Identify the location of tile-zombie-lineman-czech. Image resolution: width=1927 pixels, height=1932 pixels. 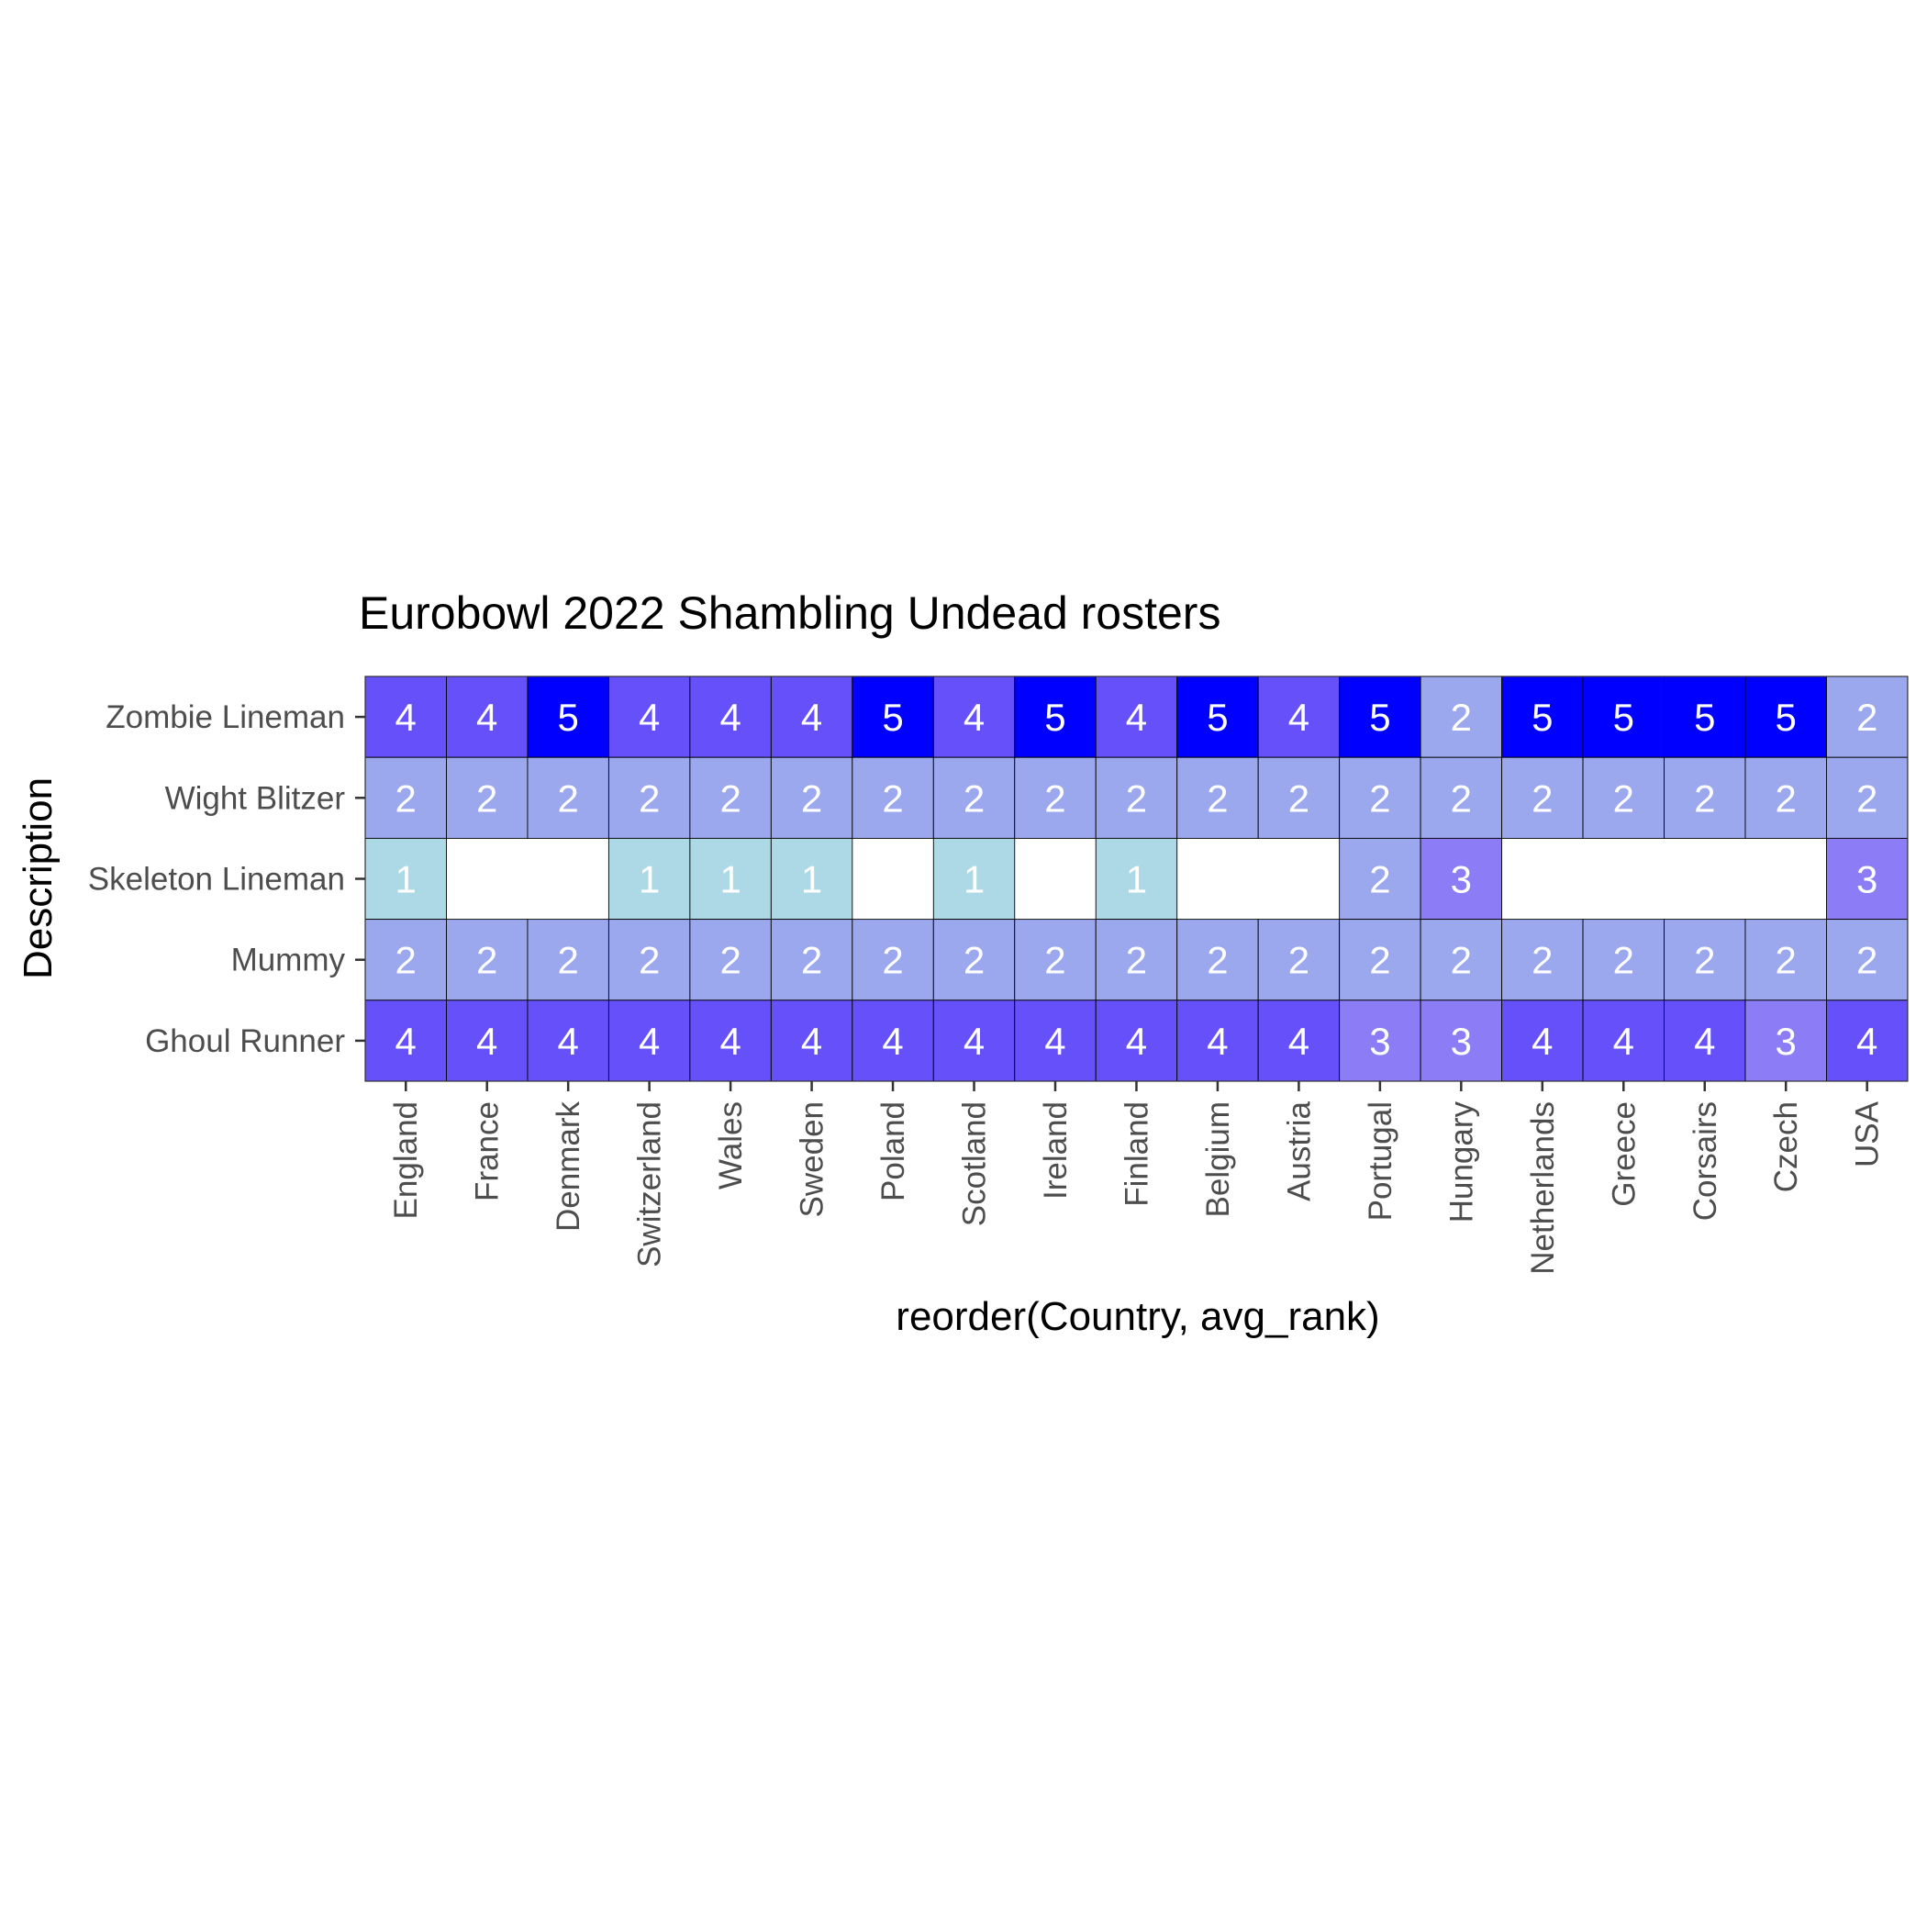
(1785, 717).